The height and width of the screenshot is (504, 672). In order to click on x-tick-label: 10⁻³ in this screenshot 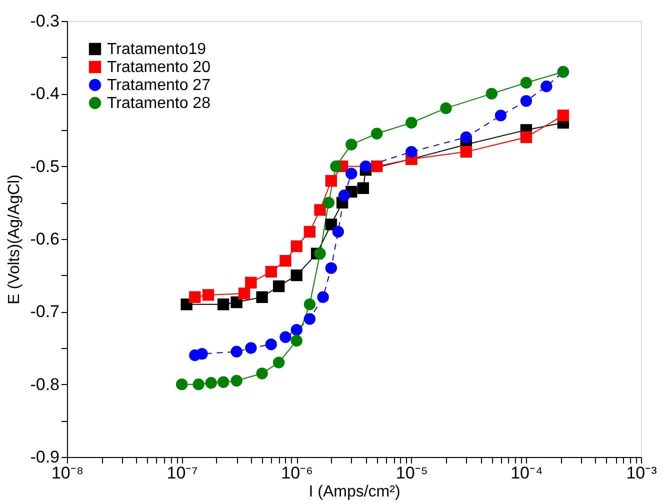, I will do `click(642, 473)`.